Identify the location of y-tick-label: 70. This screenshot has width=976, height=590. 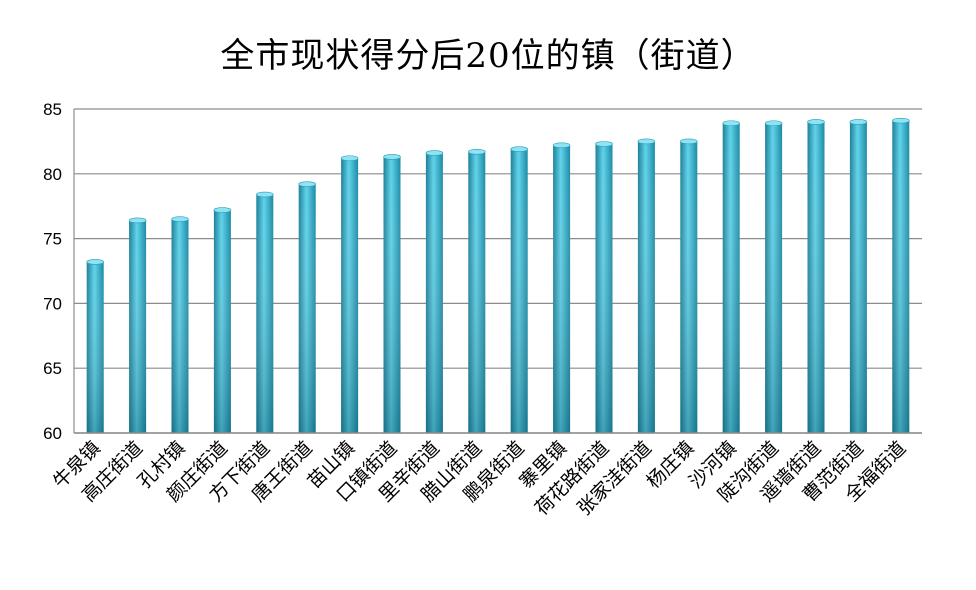
(52, 303).